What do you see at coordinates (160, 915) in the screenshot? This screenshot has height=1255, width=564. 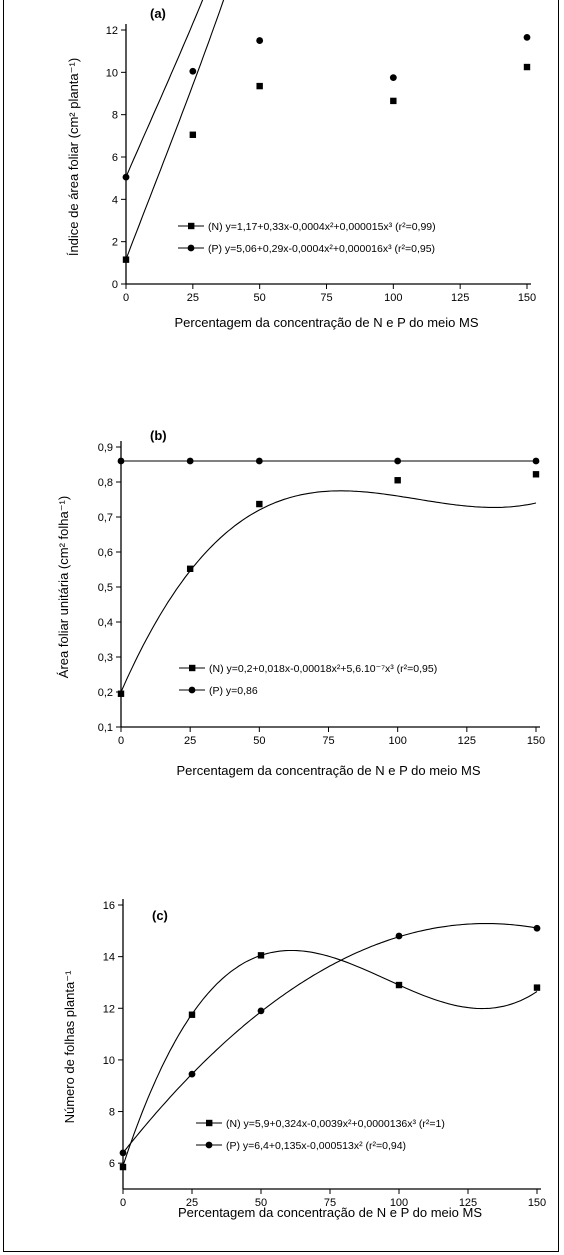 I see `panel-label: (c)` at bounding box center [160, 915].